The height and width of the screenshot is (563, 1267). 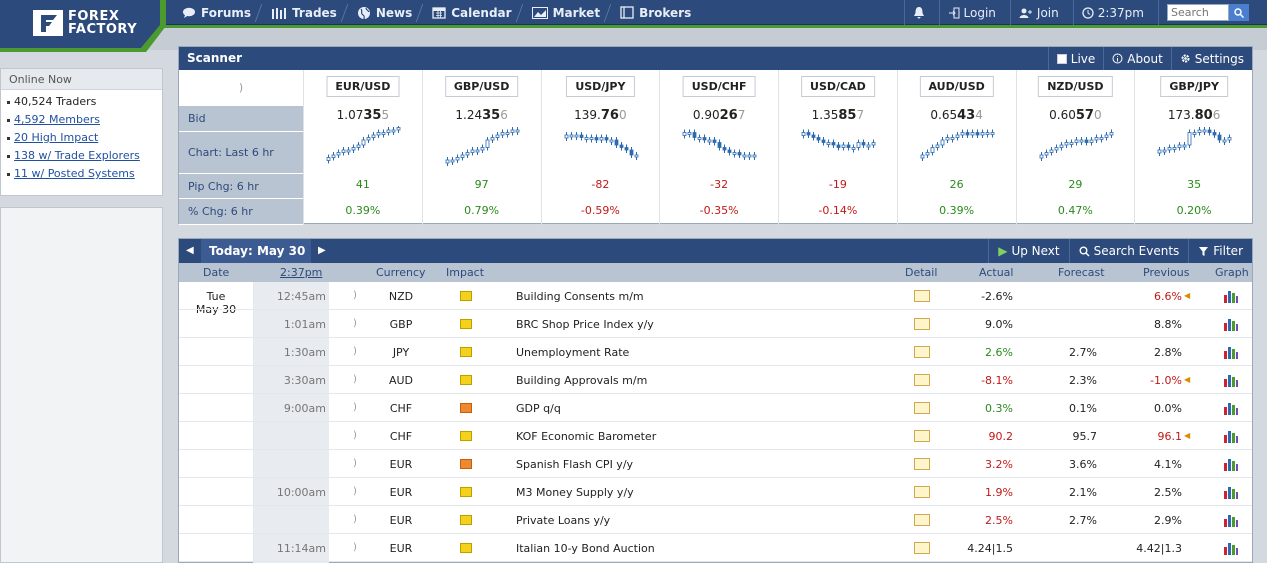 I want to click on join-link: Join, so click(x=1038, y=12).